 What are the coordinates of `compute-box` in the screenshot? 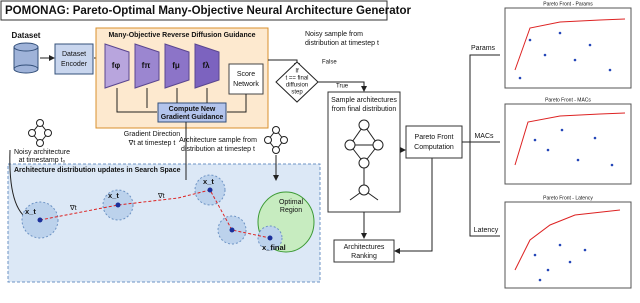 It's located at (192, 112).